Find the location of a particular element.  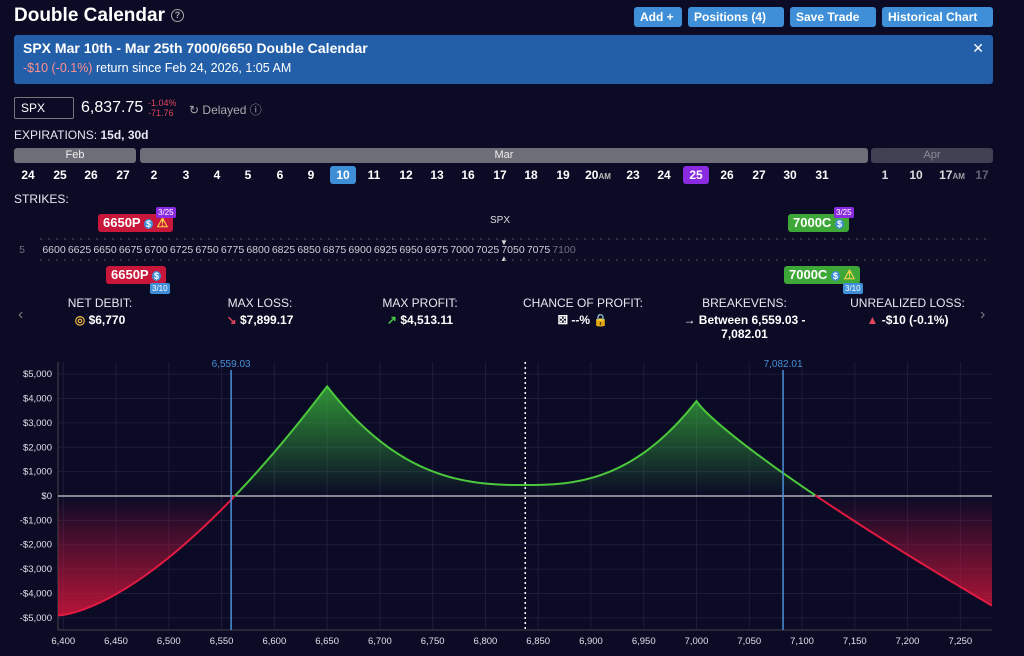

help-icon: ? is located at coordinates (177, 15).